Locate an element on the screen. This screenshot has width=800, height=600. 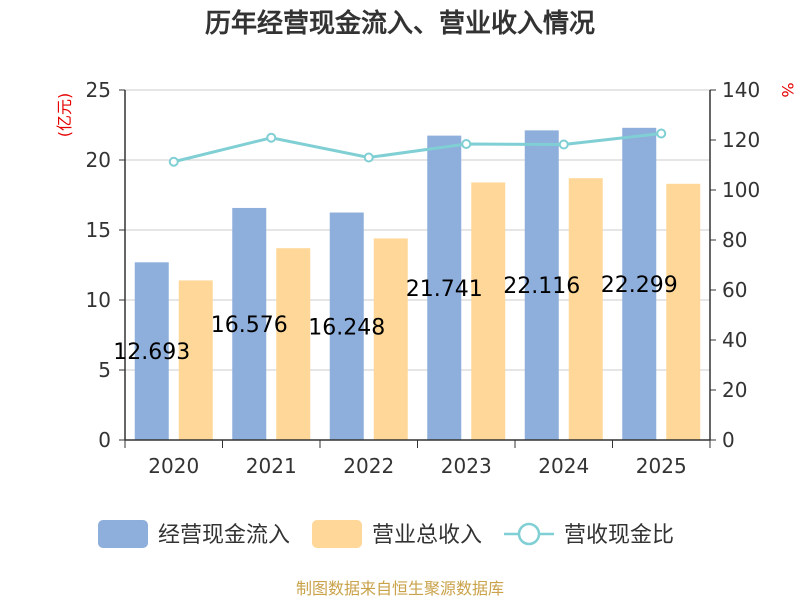
x-tick-label: 2023 is located at coordinates (466, 466).